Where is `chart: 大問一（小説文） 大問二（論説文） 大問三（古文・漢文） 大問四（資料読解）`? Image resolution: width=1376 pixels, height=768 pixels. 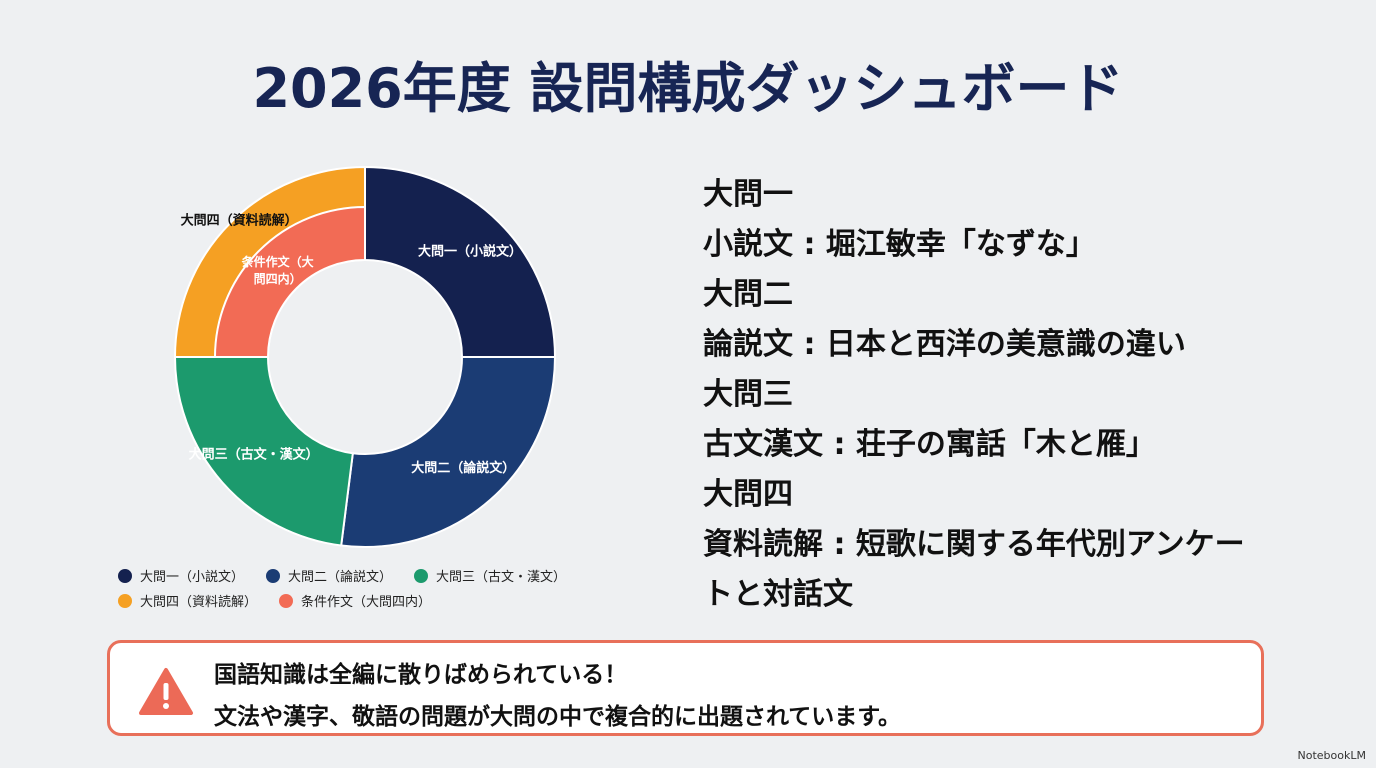
chart: 大問一（小説文） 大問二（論説文） 大問三（古文・漢文） 大問四（資料読解） is located at coordinates (365, 356).